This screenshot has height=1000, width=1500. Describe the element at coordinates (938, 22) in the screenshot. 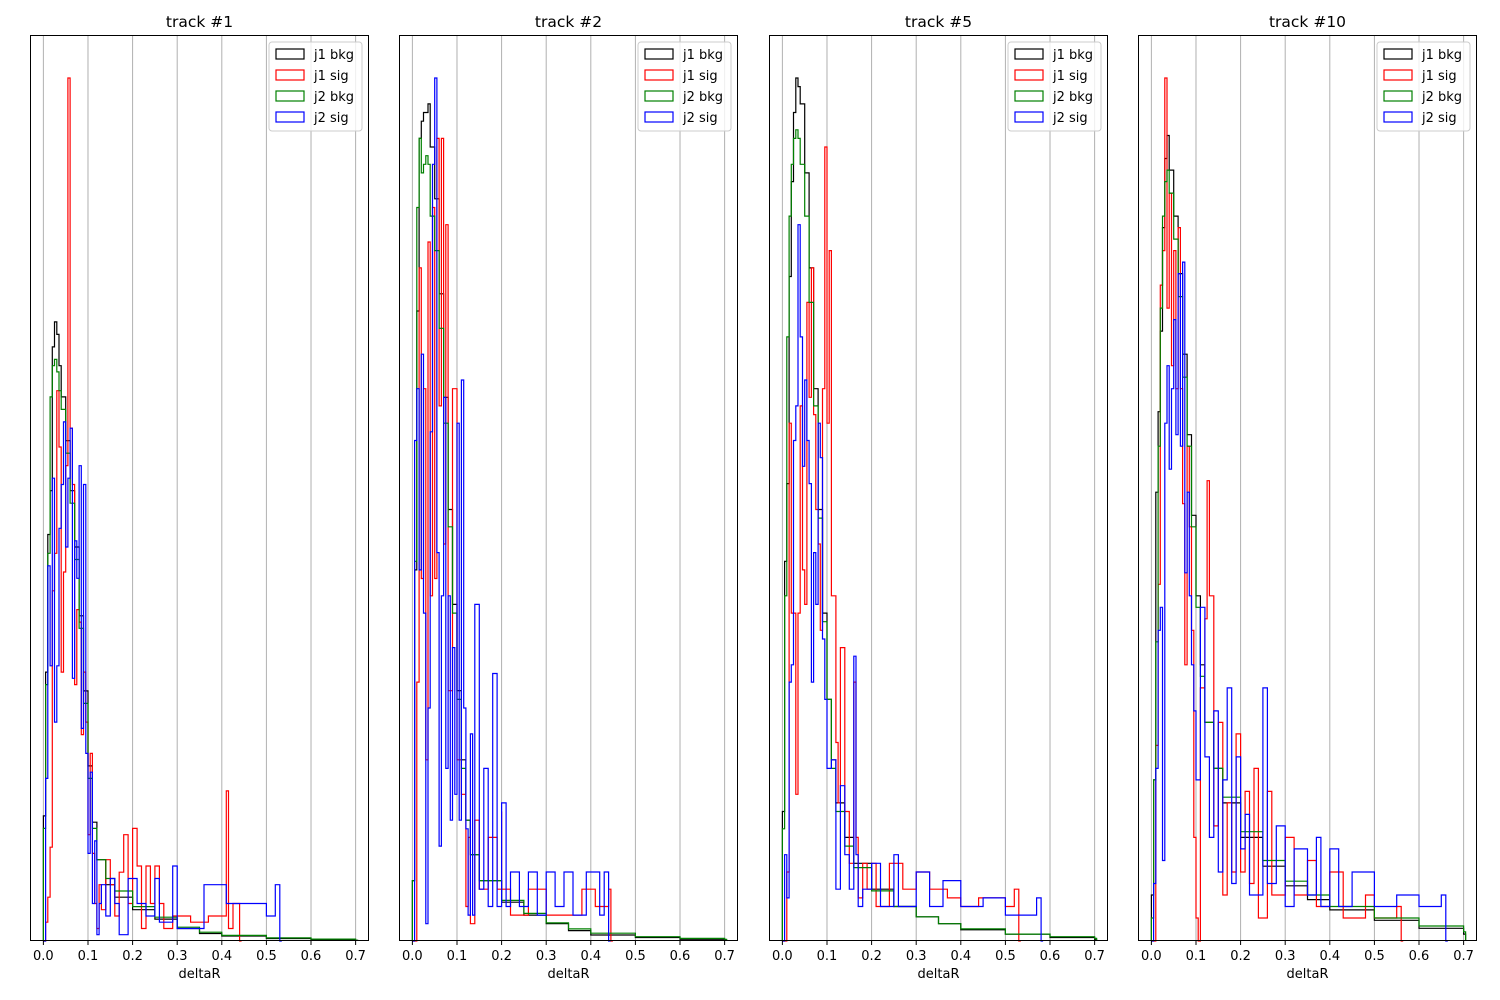

I see `chart-title: track #5` at that location.